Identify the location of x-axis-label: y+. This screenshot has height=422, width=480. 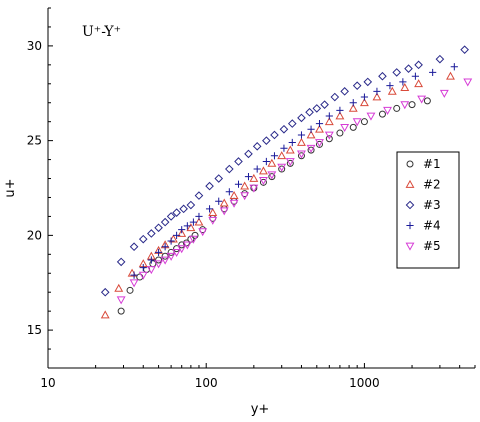
(260, 409).